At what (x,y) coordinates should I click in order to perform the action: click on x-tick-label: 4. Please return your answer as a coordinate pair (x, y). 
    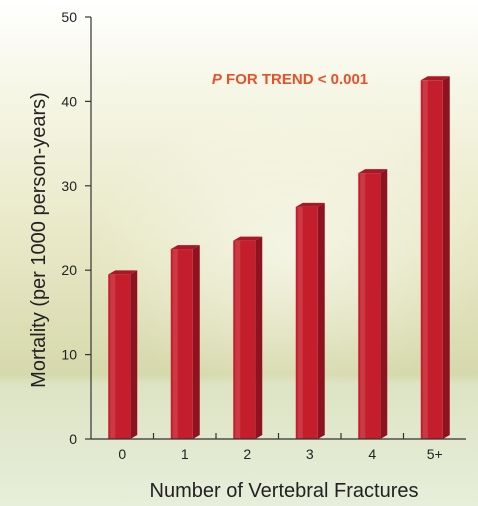
    Looking at the image, I should click on (372, 454).